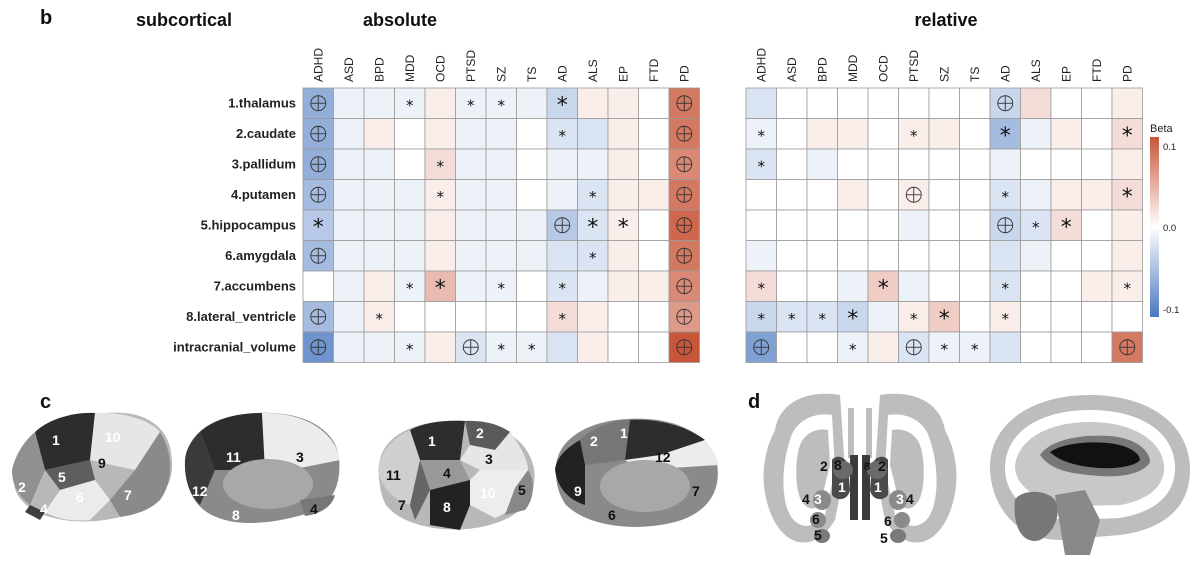 The width and height of the screenshot is (1200, 572). What do you see at coordinates (62, 477) in the screenshot?
I see `lateral-left-label-5: 5` at bounding box center [62, 477].